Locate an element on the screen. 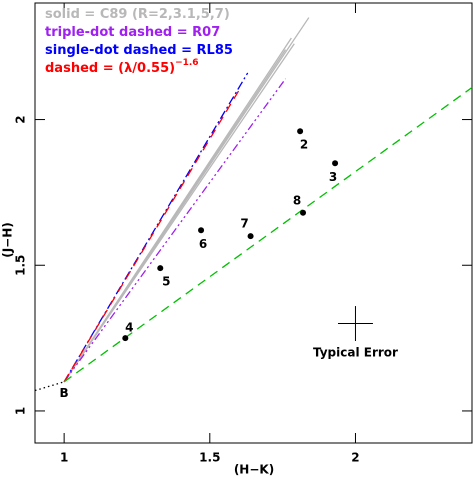  point-label: 4 is located at coordinates (129, 328).